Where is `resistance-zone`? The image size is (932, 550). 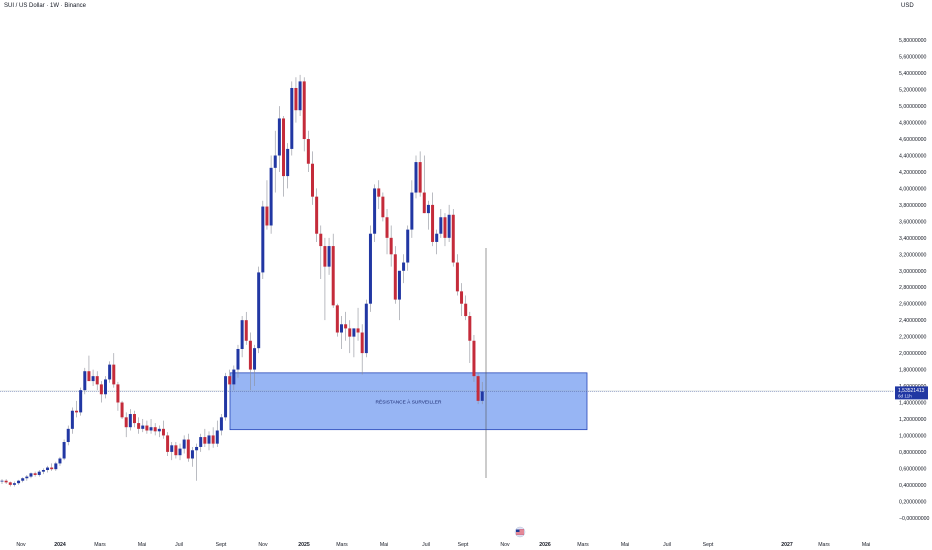 resistance-zone is located at coordinates (408, 401).